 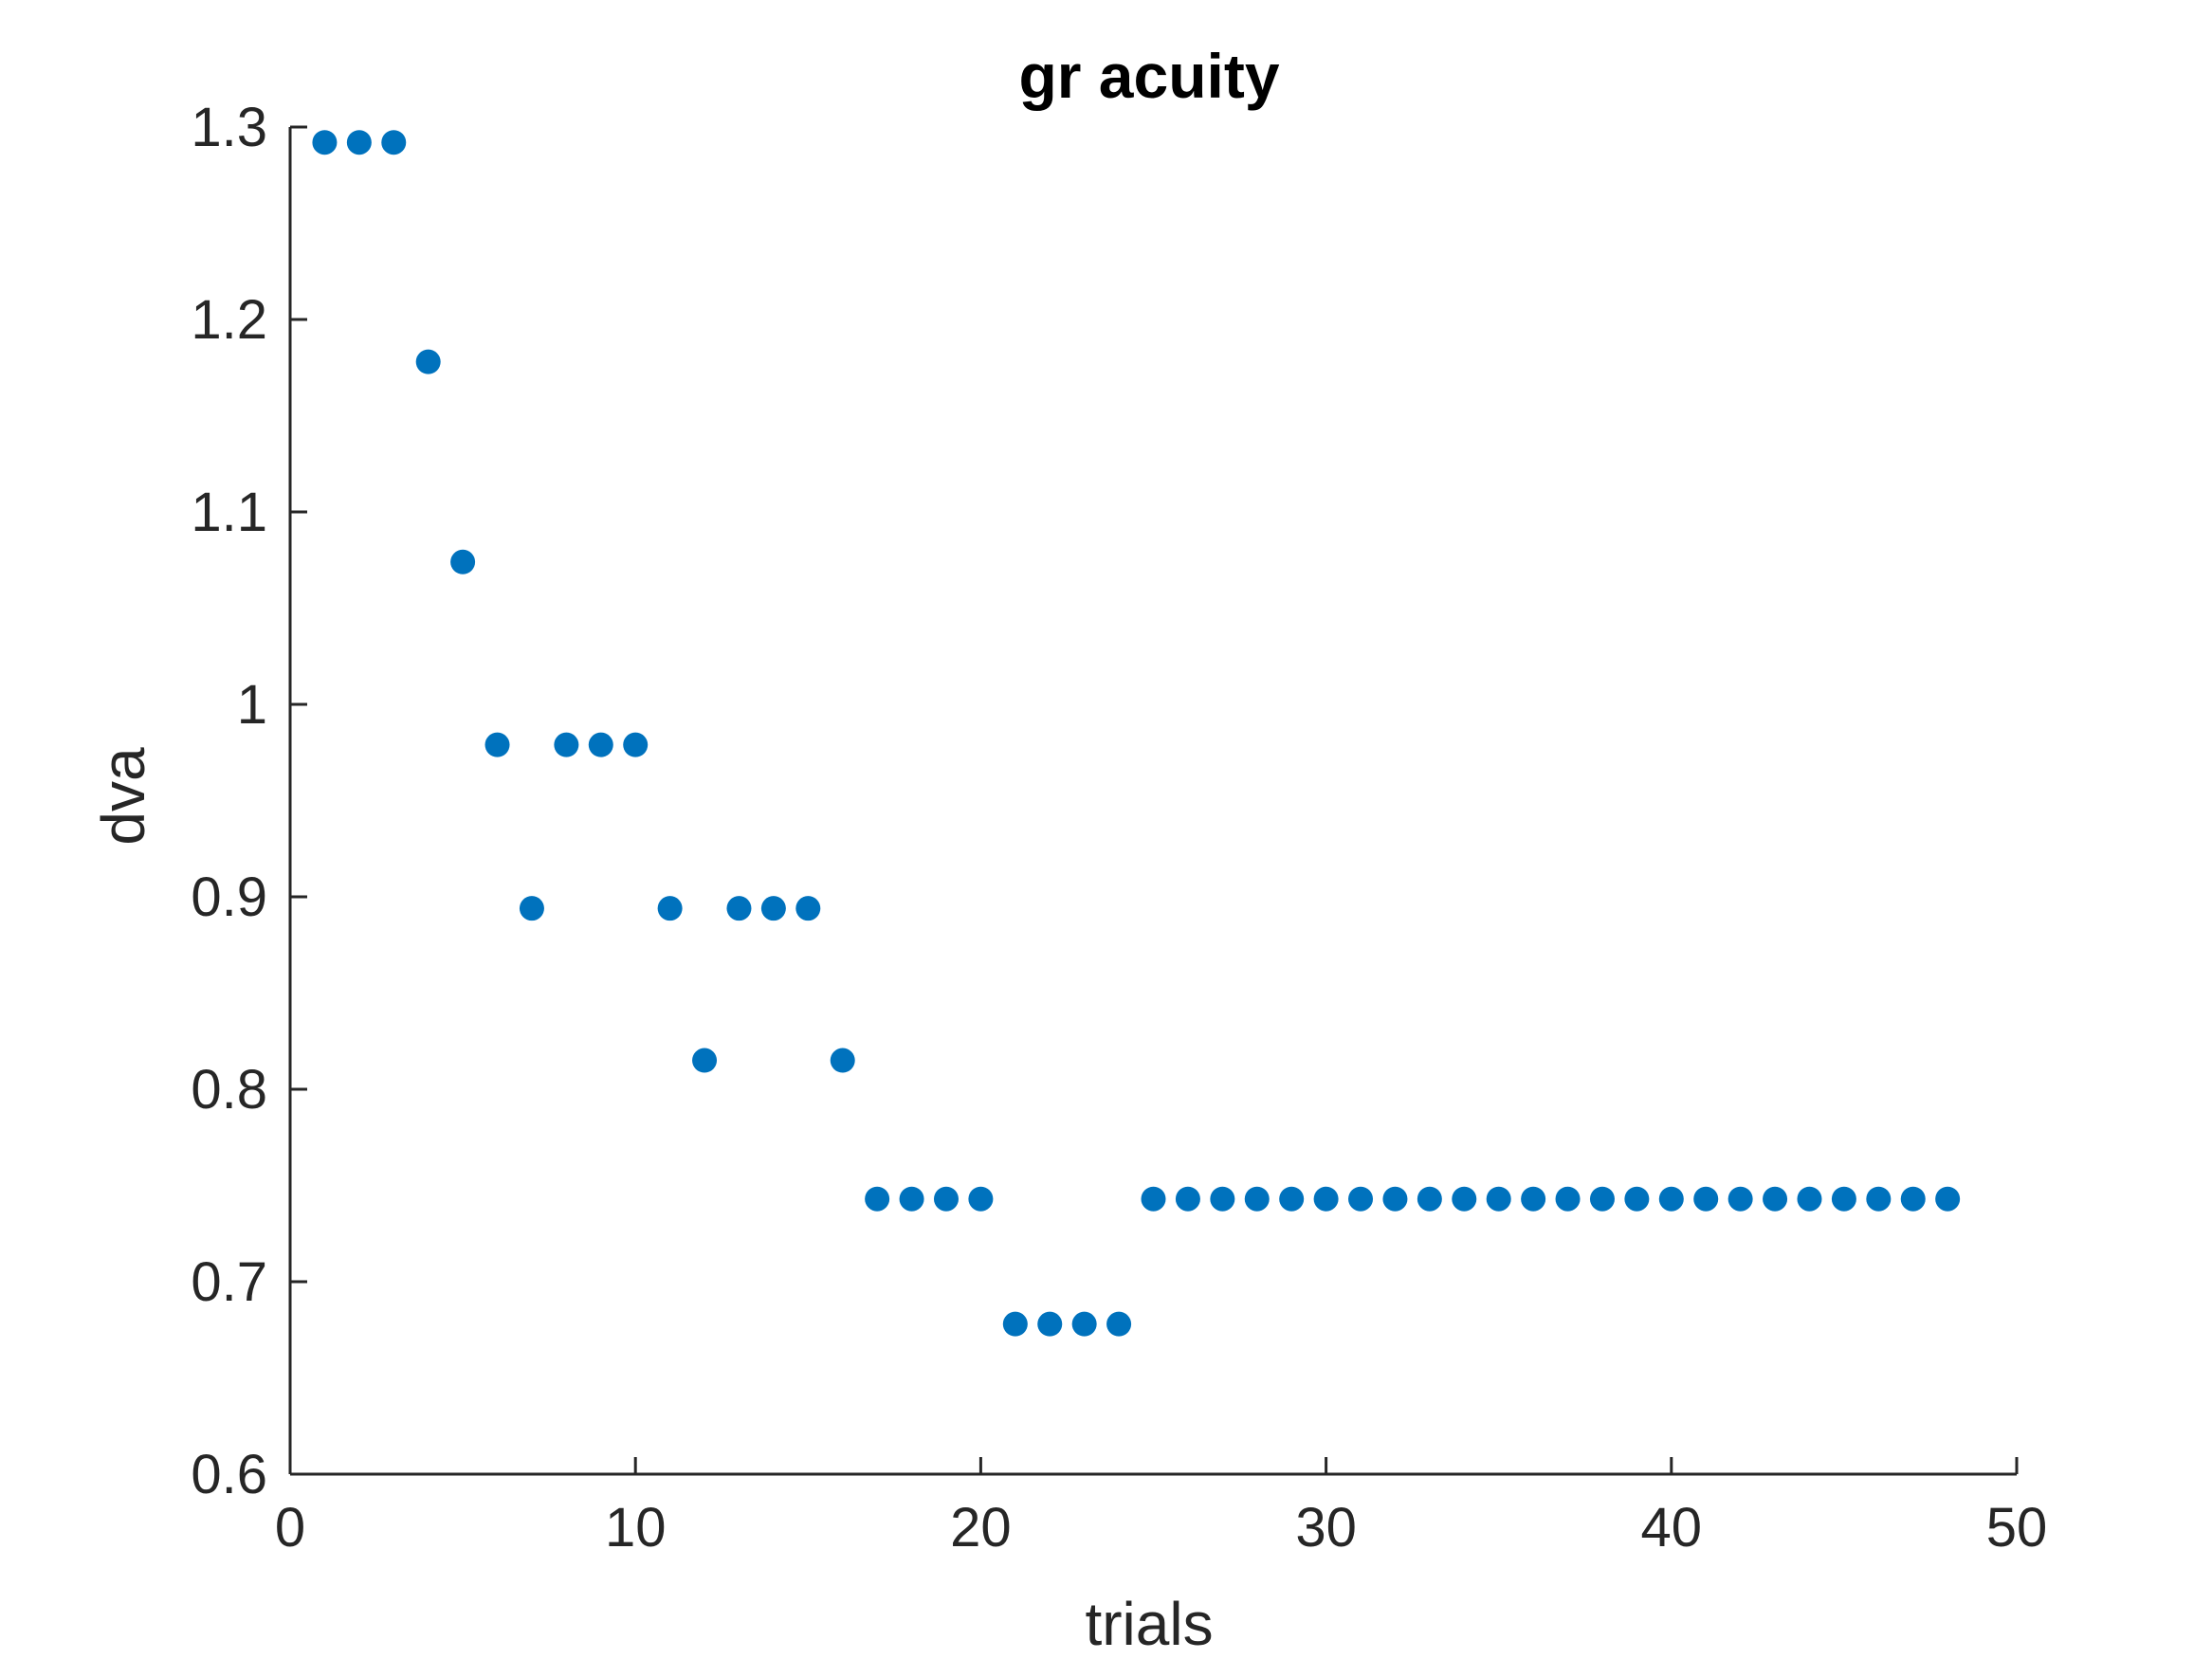 What do you see at coordinates (229, 127) in the screenshot?
I see `y-tick-label: 1.3` at bounding box center [229, 127].